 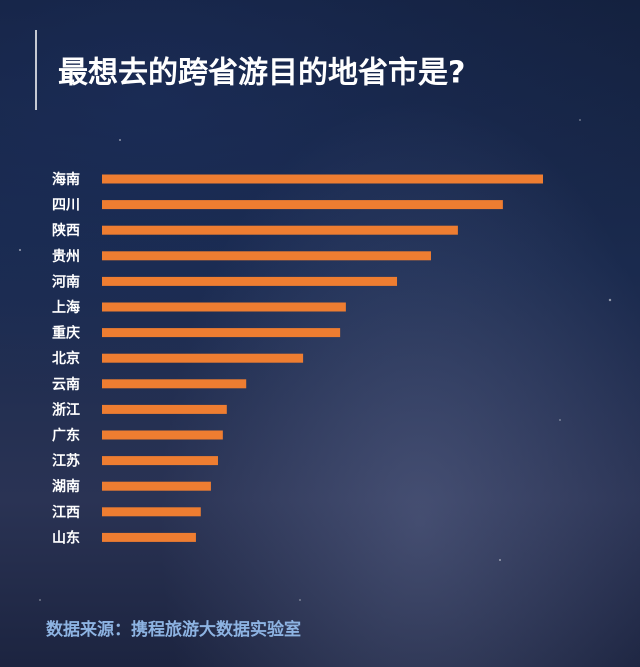 What do you see at coordinates (66, 179) in the screenshot?
I see `category-label: 海南` at bounding box center [66, 179].